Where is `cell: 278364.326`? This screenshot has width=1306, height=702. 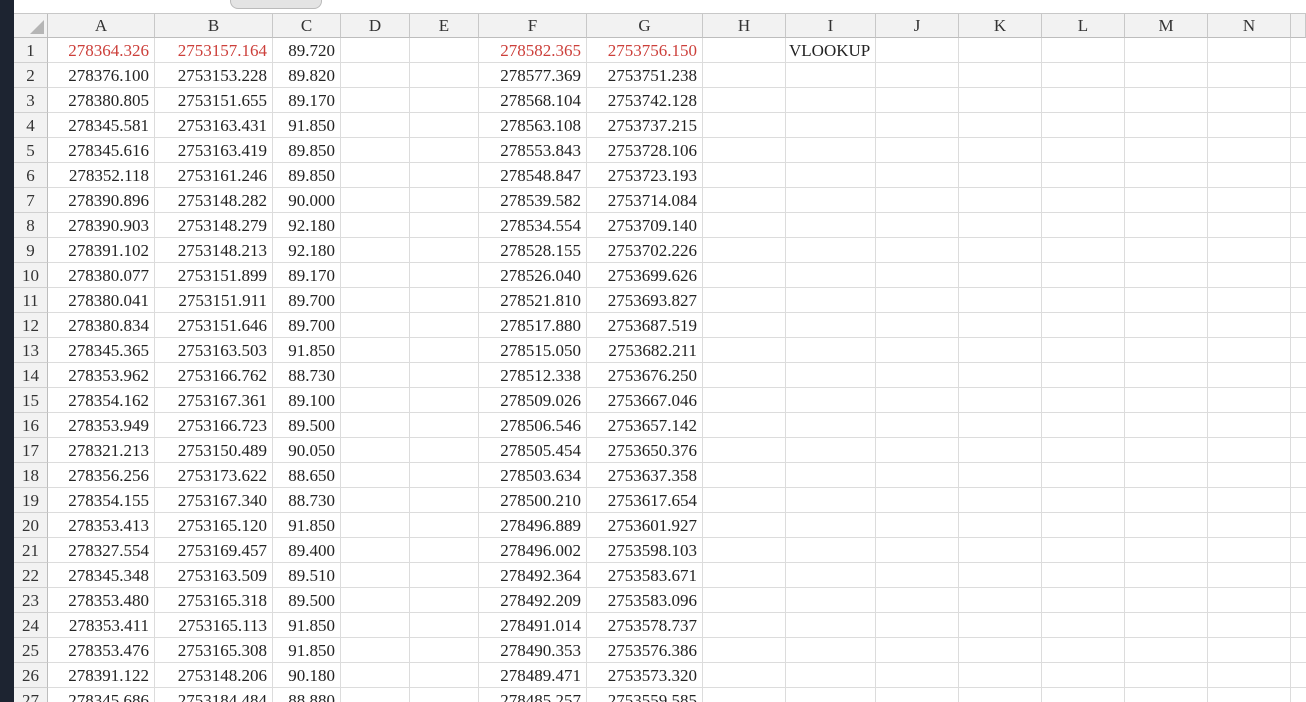
cell: 278364.326 is located at coordinates (108, 50).